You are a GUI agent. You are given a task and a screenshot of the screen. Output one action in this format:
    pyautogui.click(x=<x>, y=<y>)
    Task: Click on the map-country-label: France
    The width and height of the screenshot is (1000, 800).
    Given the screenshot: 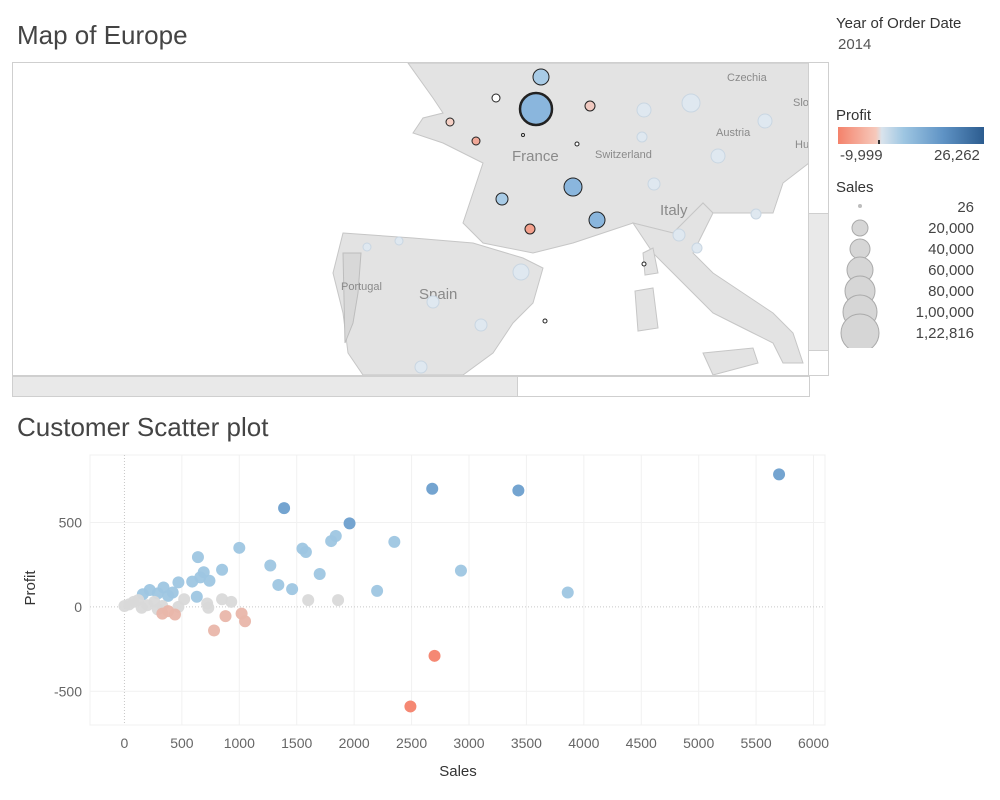 What is the action you would take?
    pyautogui.click(x=535, y=156)
    